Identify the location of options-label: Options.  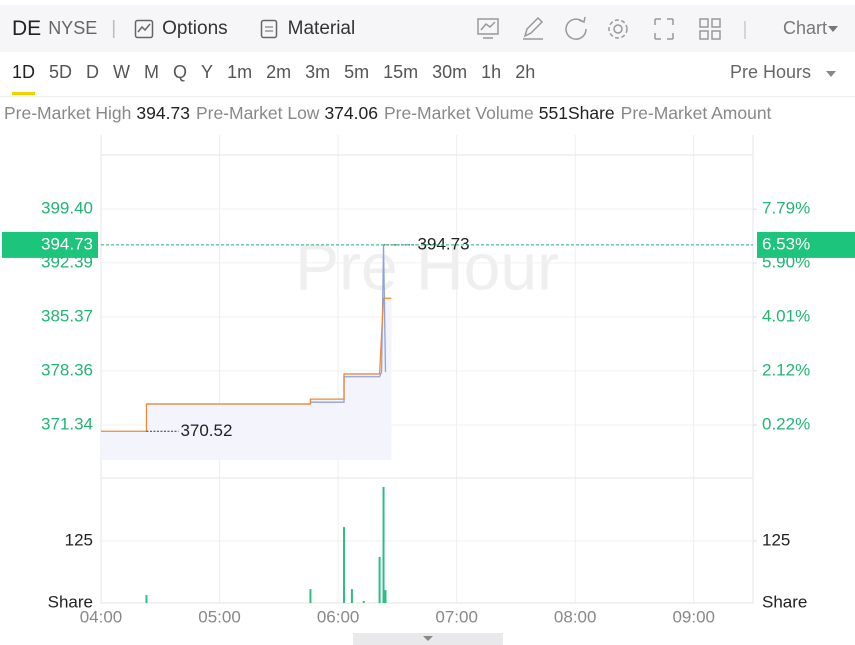
(195, 28).